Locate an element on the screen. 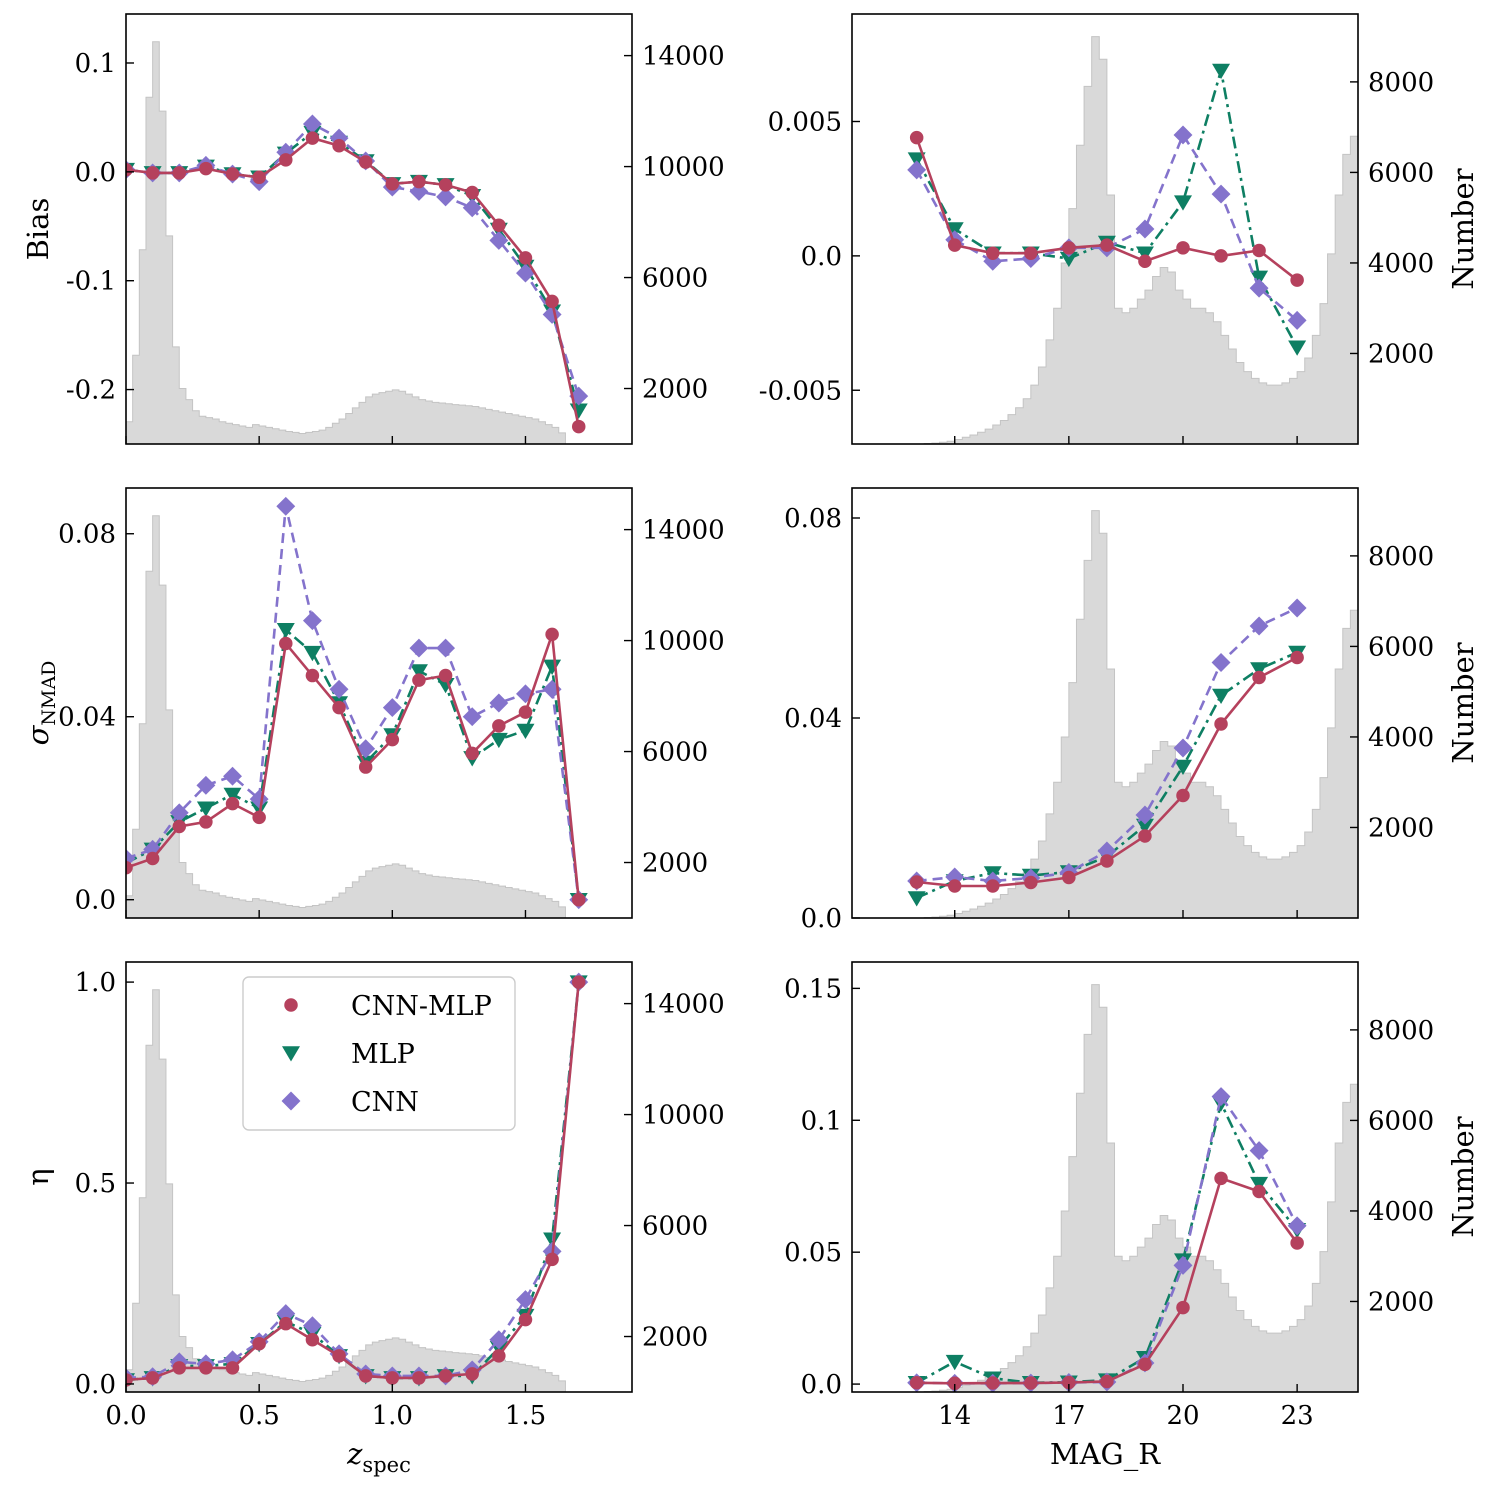 Image resolution: width=1494 pixels, height=1494 pixels. legend: CNN-MLP MLP CNN is located at coordinates (379, 1053).